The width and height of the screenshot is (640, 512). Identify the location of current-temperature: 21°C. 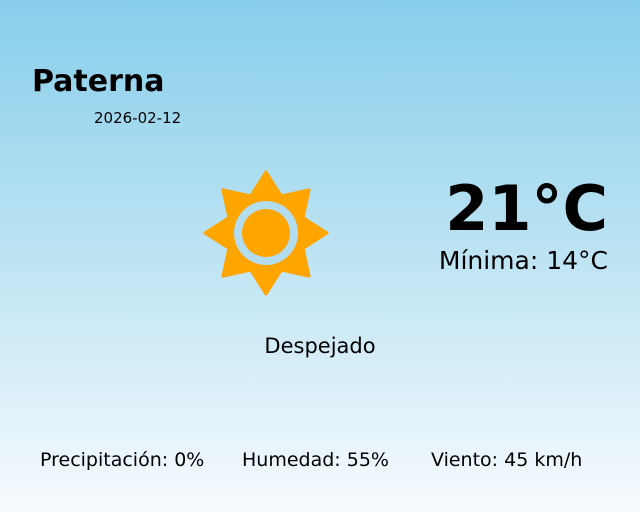
(526, 208).